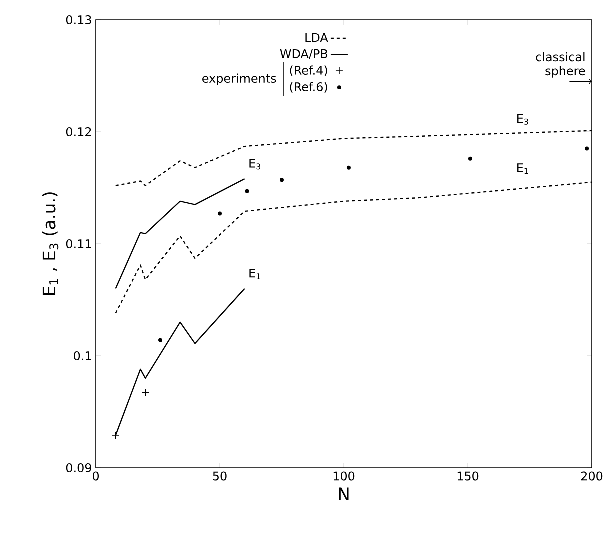 This screenshot has height=548, width=615. I want to click on y-tick-label: 0.1, so click(83, 356).